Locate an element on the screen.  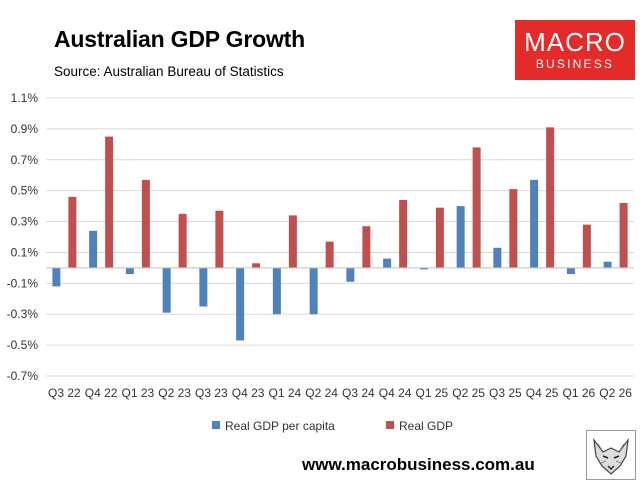
x-tick-label: Q2 23 is located at coordinates (174, 393).